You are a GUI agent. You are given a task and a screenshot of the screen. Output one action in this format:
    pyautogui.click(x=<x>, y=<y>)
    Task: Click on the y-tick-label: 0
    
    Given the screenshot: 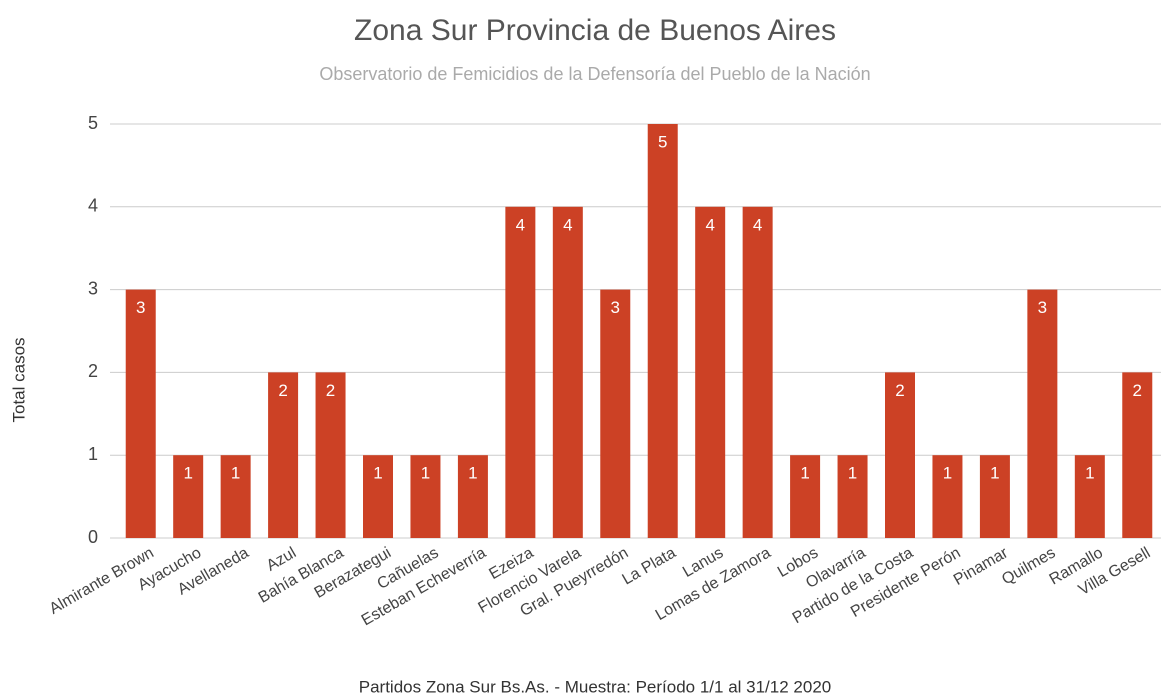 What is the action you would take?
    pyautogui.click(x=93, y=537)
    